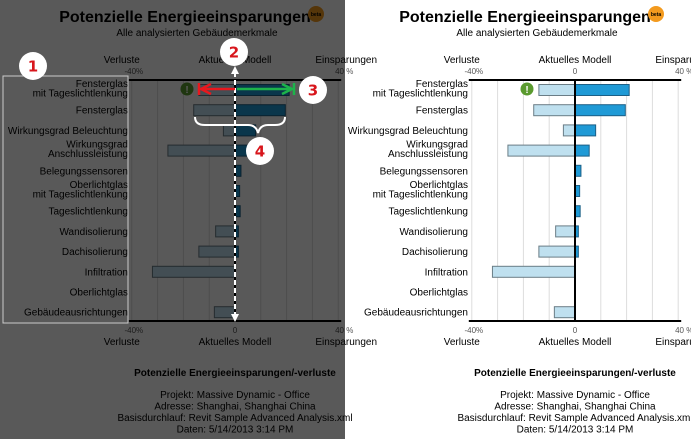 The width and height of the screenshot is (691, 439). What do you see at coordinates (235, 318) in the screenshot?
I see `arrow-down-icon` at bounding box center [235, 318].